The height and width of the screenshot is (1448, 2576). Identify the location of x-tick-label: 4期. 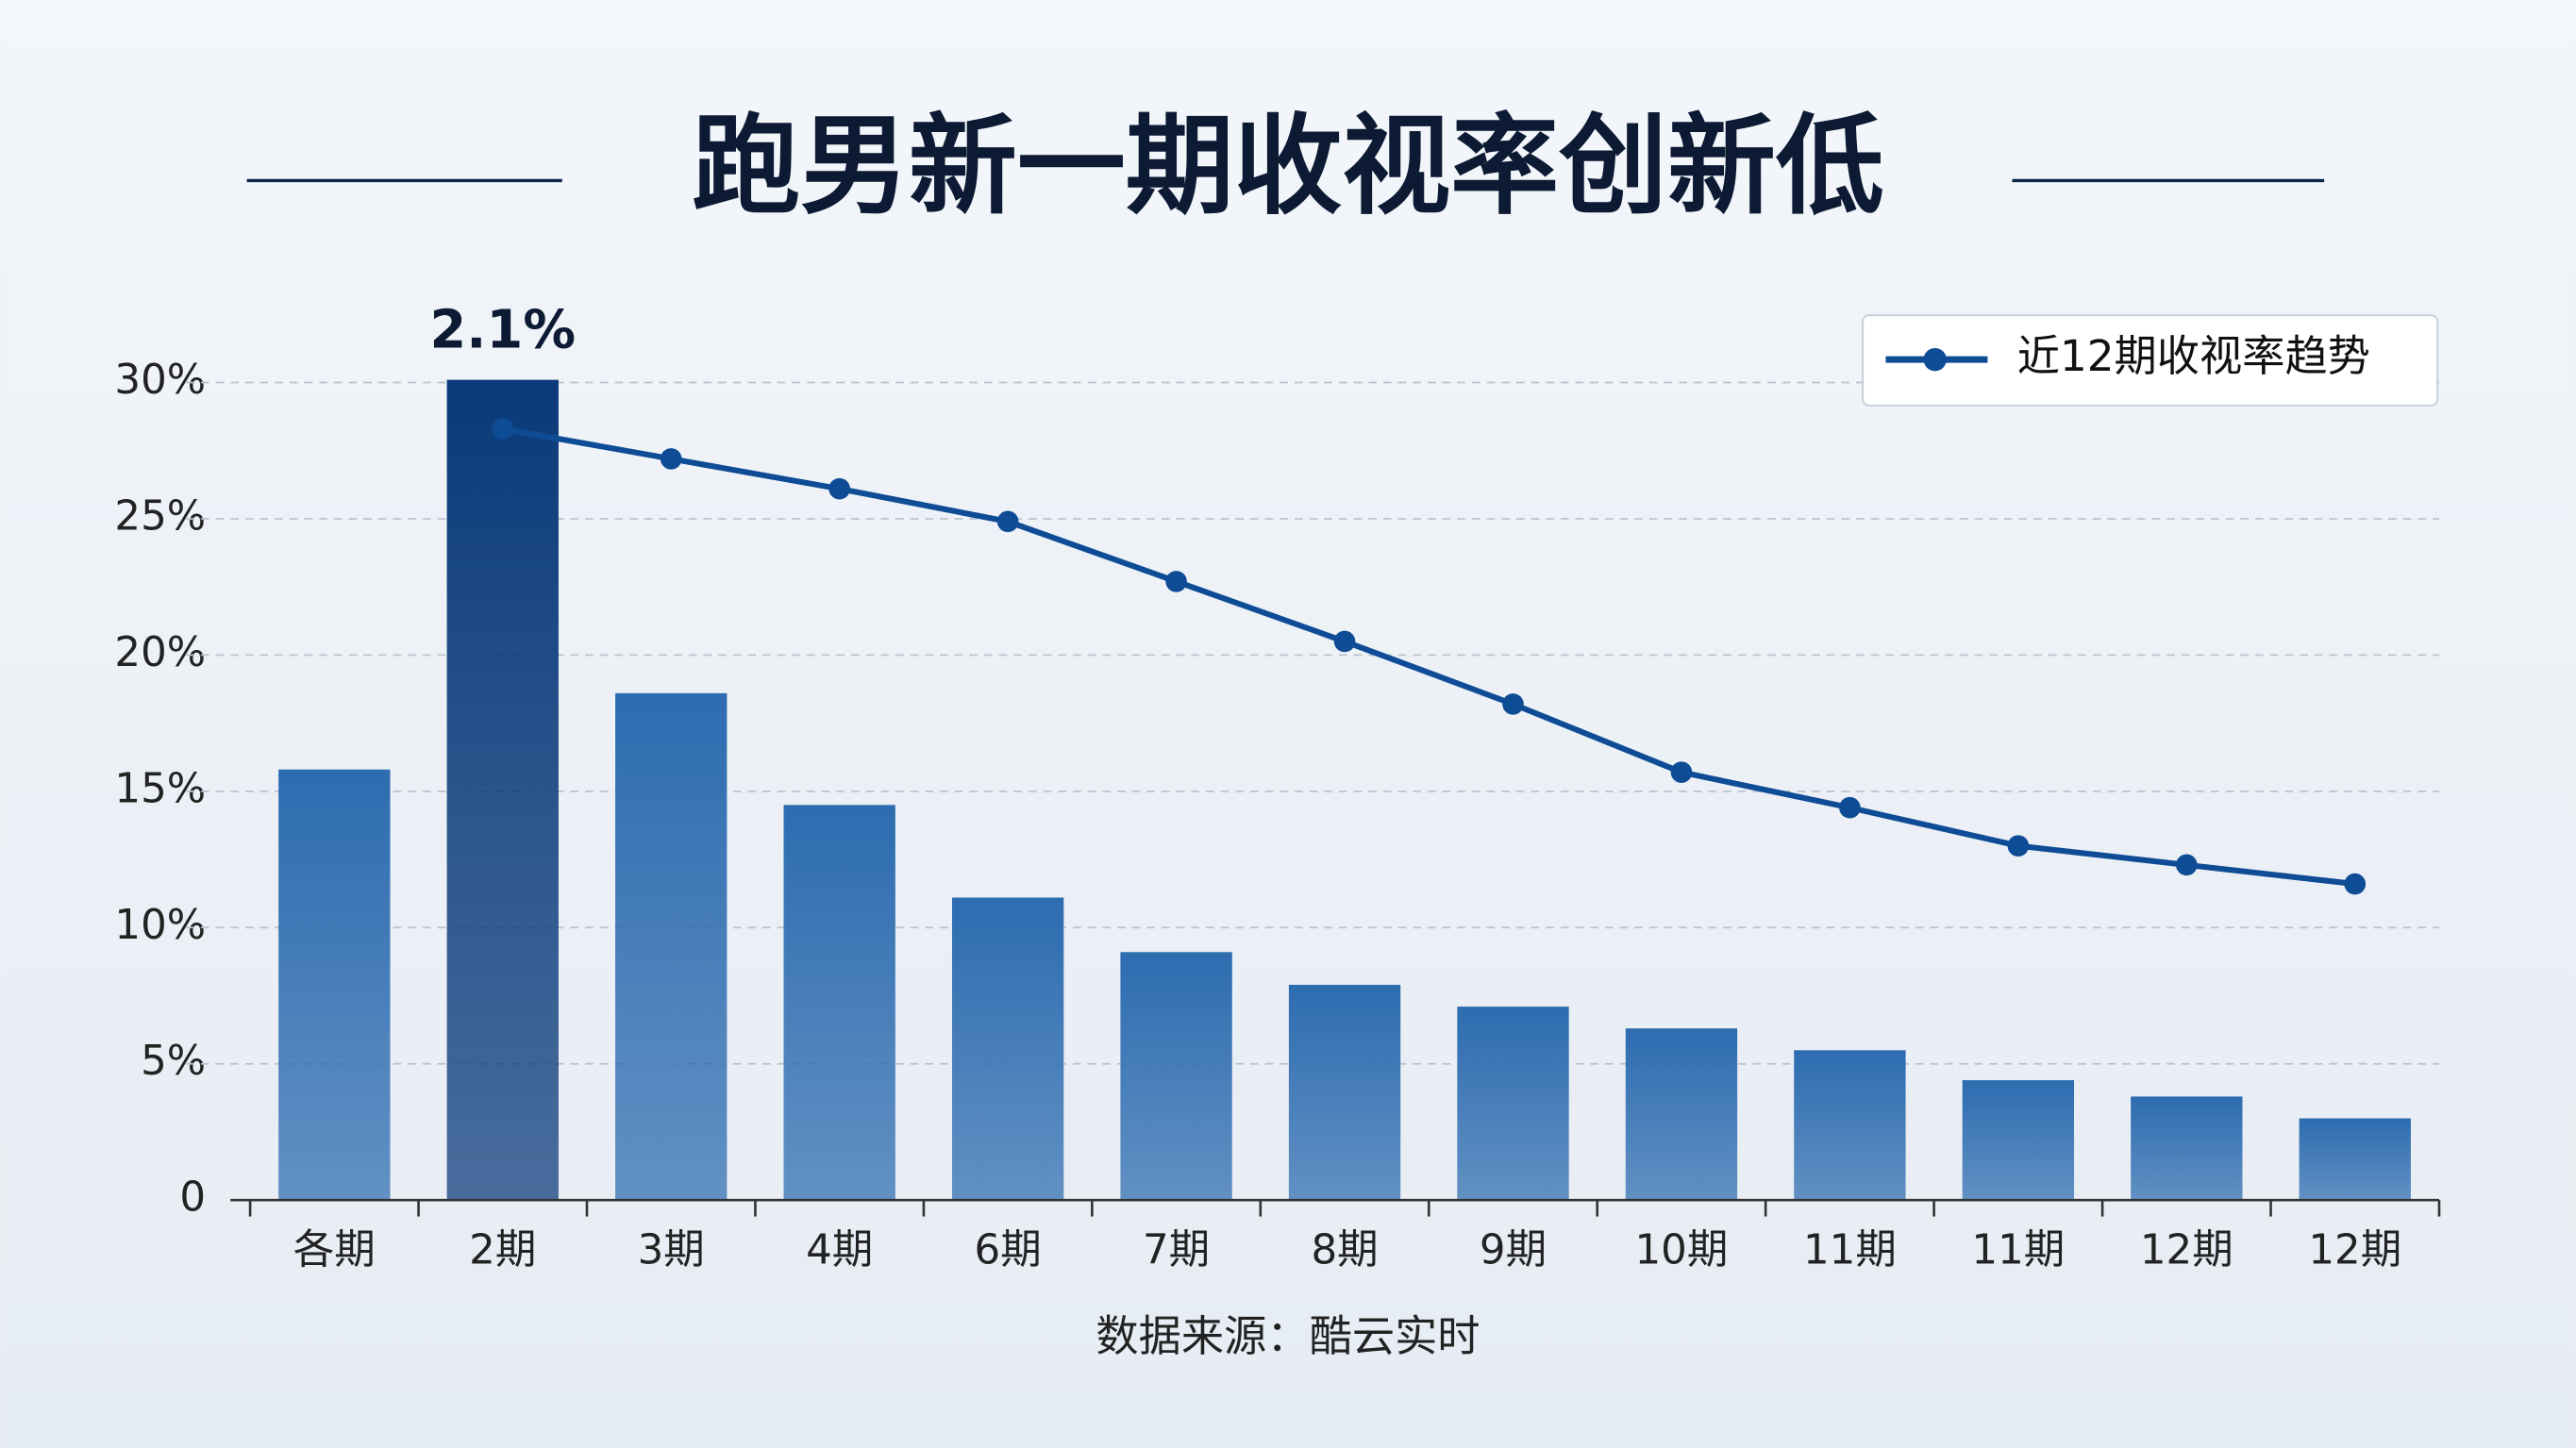
(839, 1249).